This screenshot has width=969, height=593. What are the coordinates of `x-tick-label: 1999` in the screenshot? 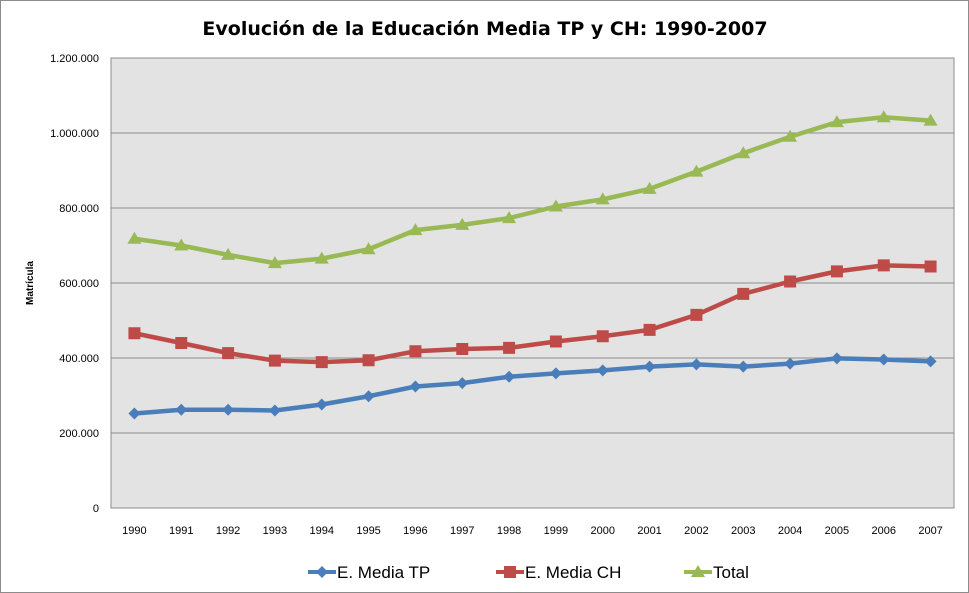 It's located at (556, 531).